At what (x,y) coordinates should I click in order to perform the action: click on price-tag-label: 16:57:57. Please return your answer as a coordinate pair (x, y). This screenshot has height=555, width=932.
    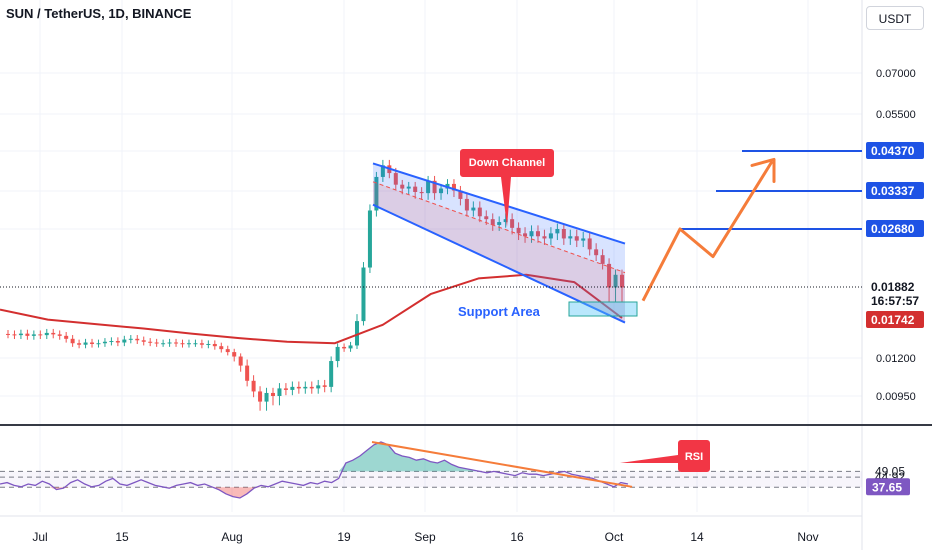
    Looking at the image, I should click on (895, 301).